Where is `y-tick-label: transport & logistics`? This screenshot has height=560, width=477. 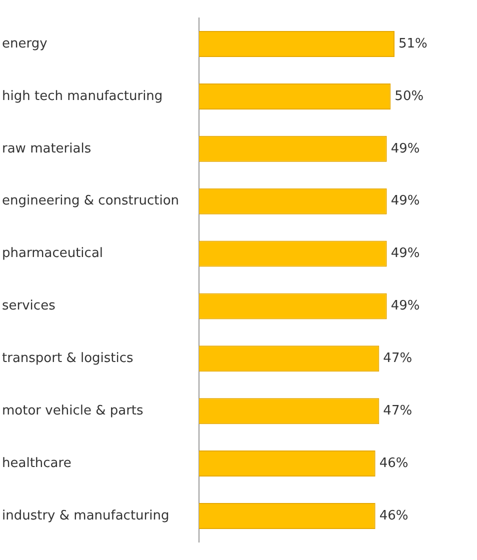 y-tick-label: transport & logistics is located at coordinates (68, 358).